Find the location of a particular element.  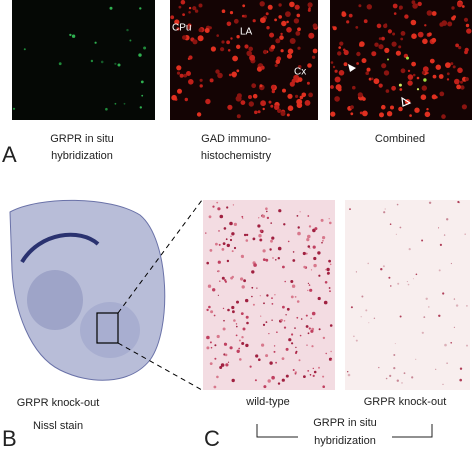

brain-structure is located at coordinates (60, 248).